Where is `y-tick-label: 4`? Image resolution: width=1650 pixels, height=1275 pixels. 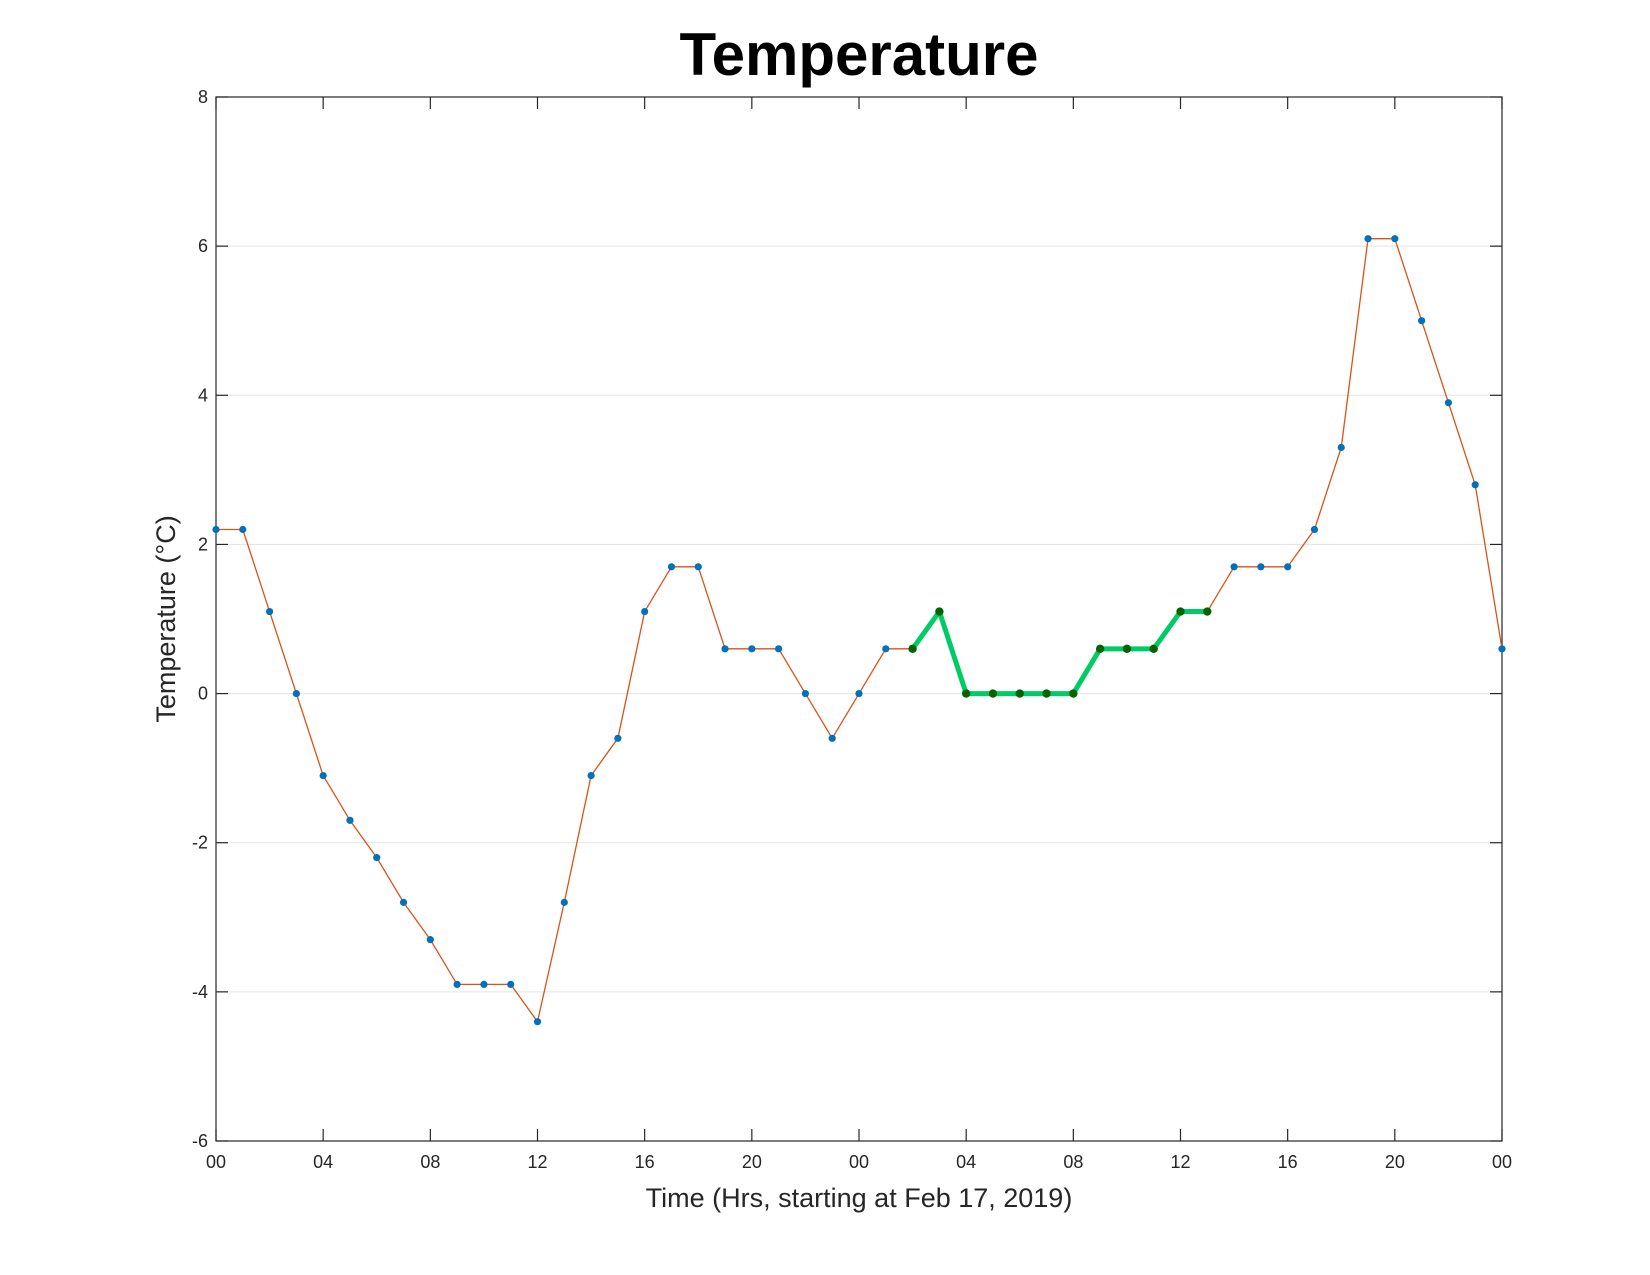
y-tick-label: 4 is located at coordinates (203, 395).